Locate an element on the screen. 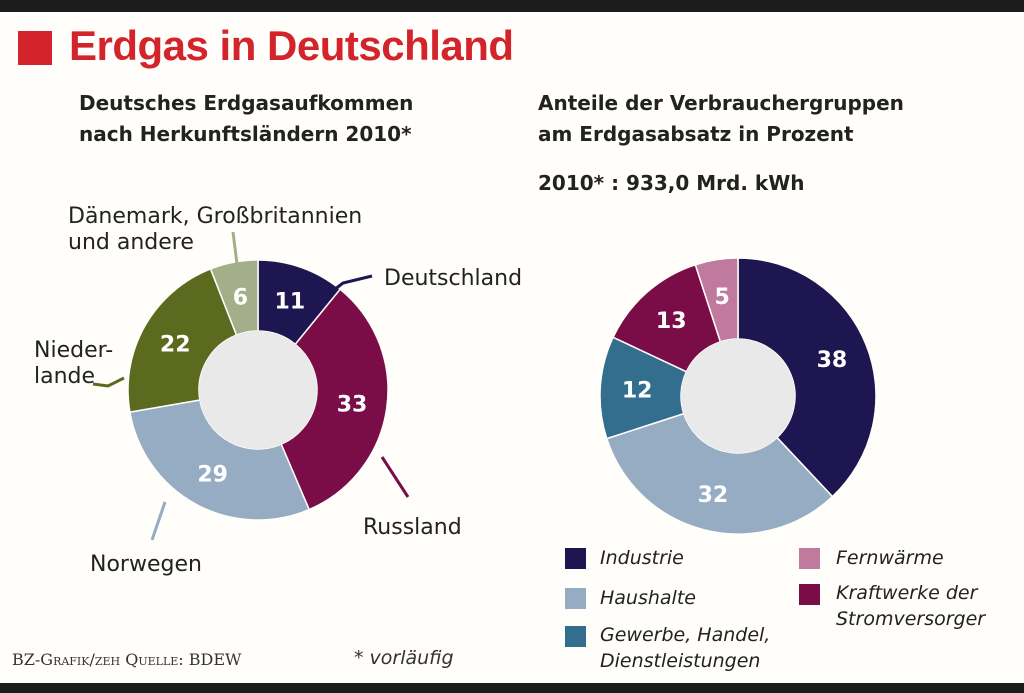  bottom-rule is located at coordinates (512, 688).